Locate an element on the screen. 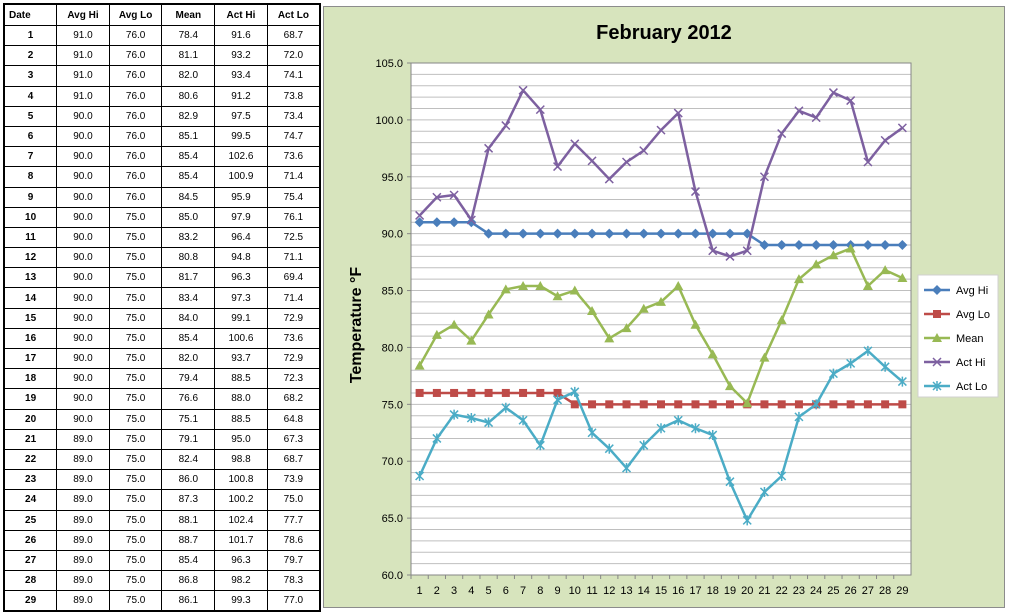  table-cell: 10 is located at coordinates (30, 217).